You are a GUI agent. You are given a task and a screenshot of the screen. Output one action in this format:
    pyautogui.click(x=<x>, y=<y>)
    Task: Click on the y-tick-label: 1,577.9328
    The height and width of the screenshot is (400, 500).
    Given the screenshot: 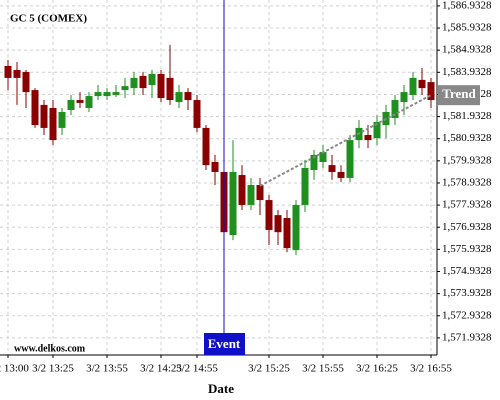 What is the action you would take?
    pyautogui.click(x=467, y=205)
    